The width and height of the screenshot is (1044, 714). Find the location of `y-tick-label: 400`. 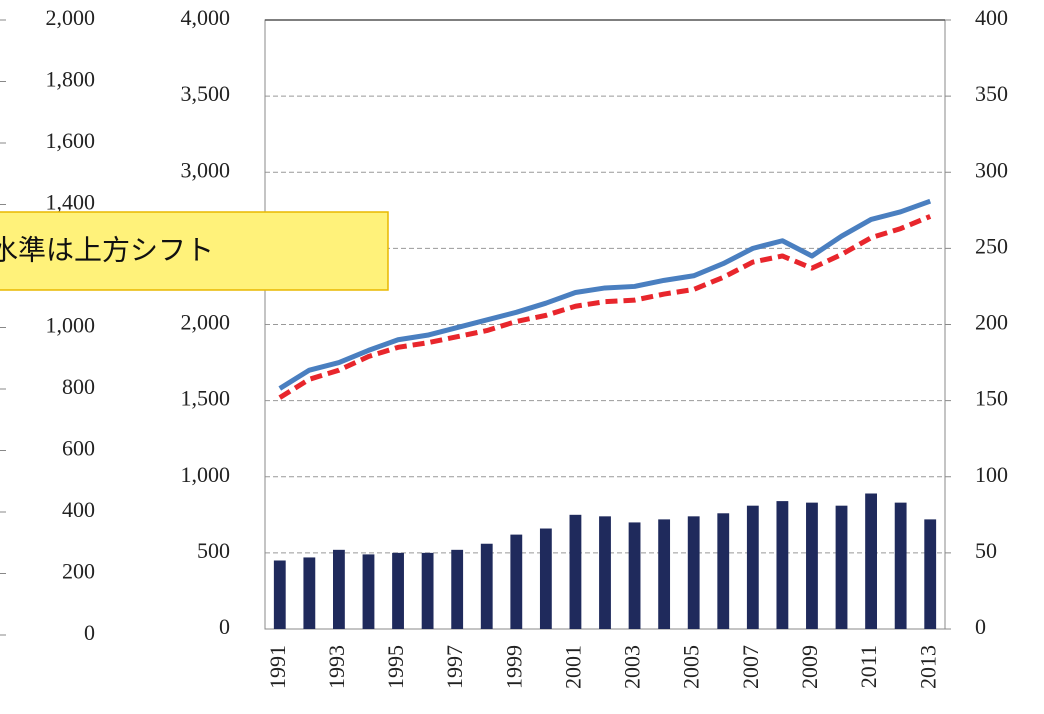

y-tick-label: 400 is located at coordinates (78, 509).